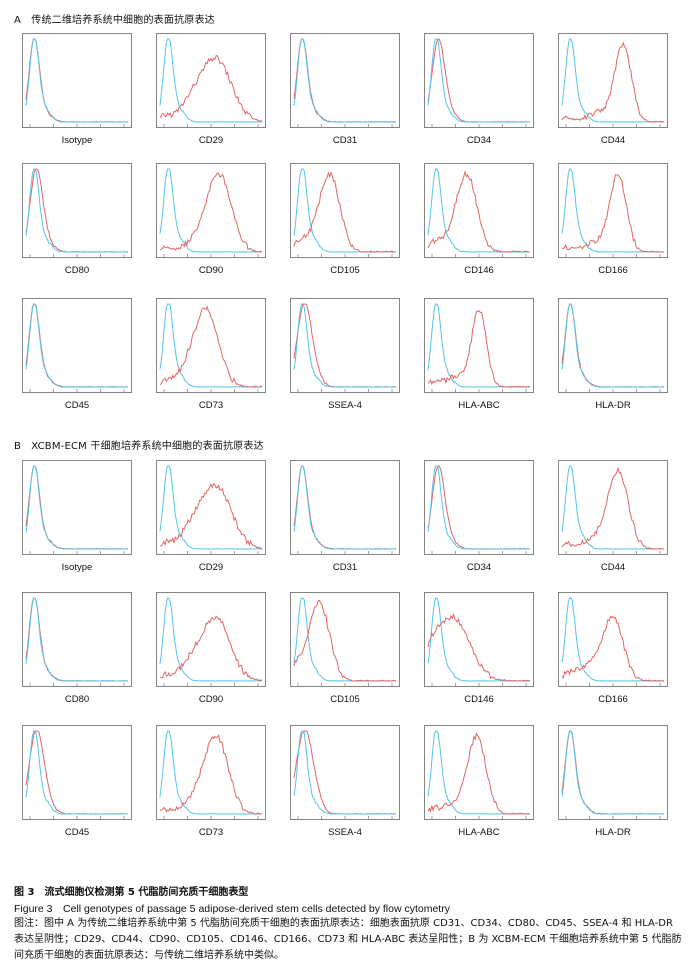  I want to click on panel-label: CD73, so click(211, 832).